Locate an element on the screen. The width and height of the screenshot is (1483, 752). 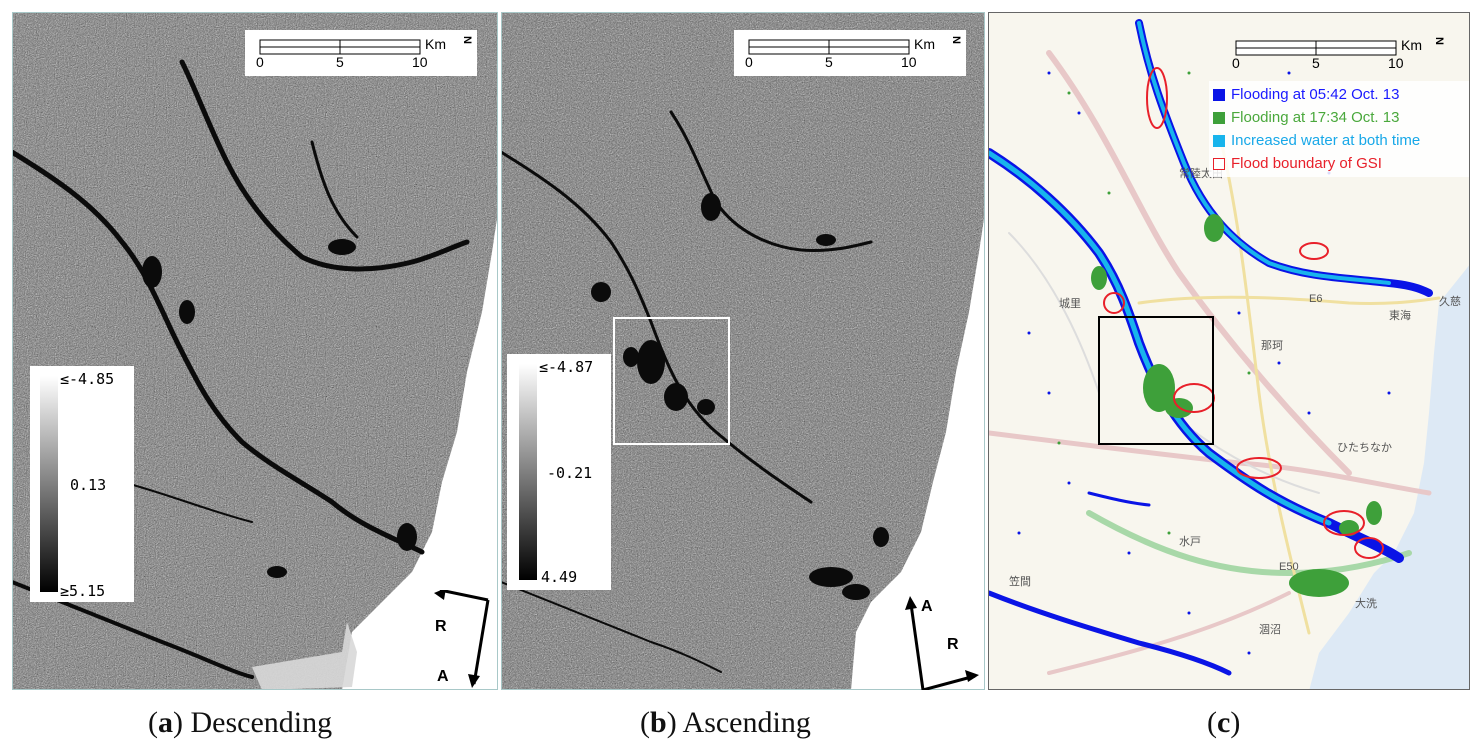
legend-label: Flood boundary of GSI is located at coordinates (1306, 163).